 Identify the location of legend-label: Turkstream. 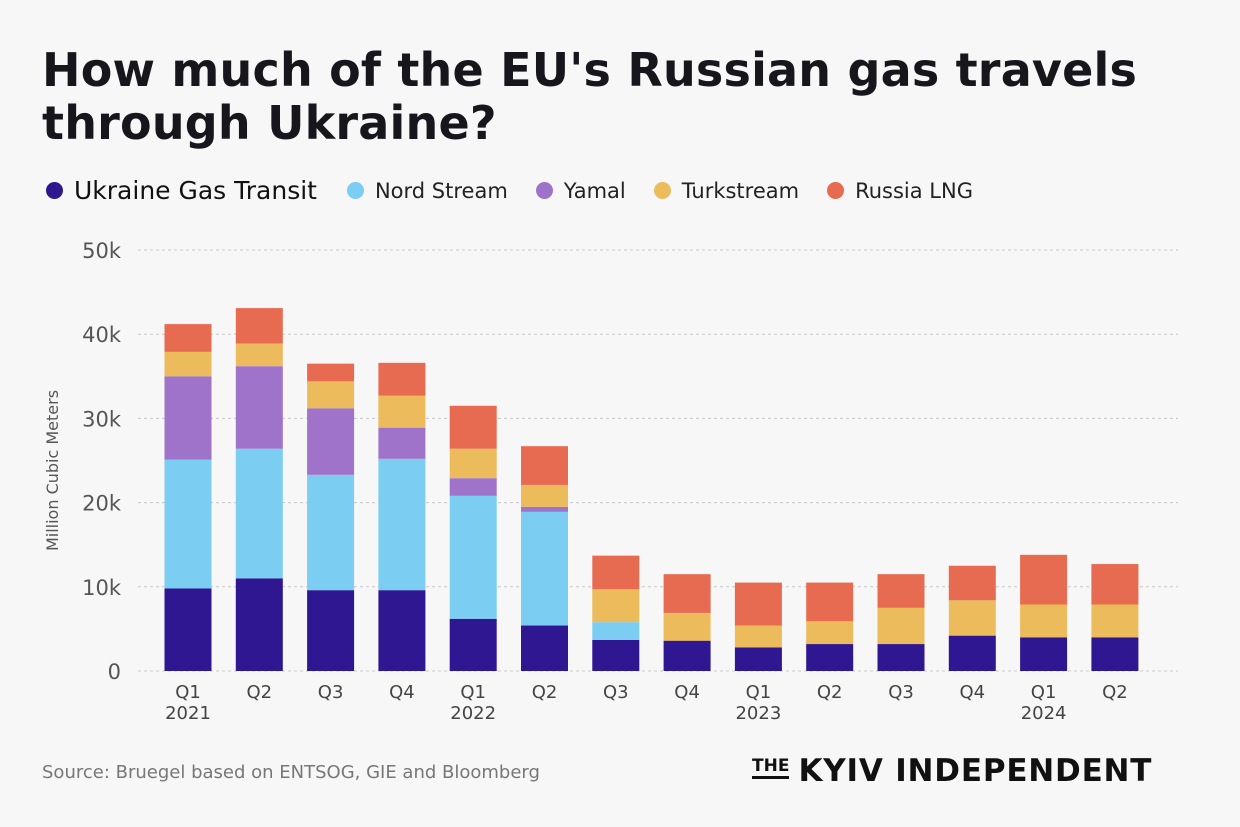
(740, 190).